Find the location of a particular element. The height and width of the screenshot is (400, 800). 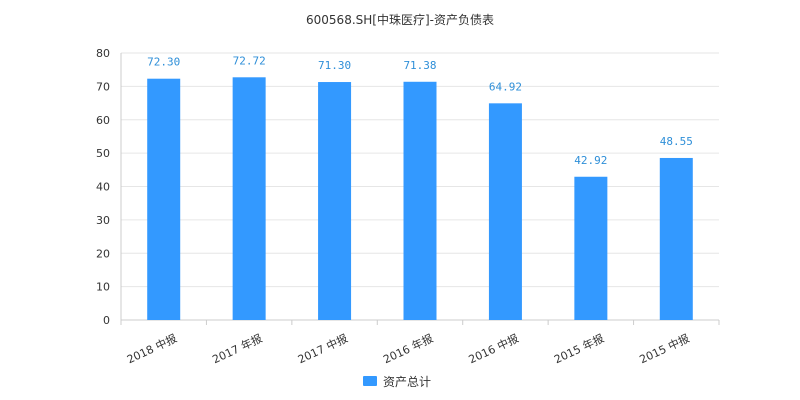

x-tick-label: 2016 中报 is located at coordinates (493, 348).